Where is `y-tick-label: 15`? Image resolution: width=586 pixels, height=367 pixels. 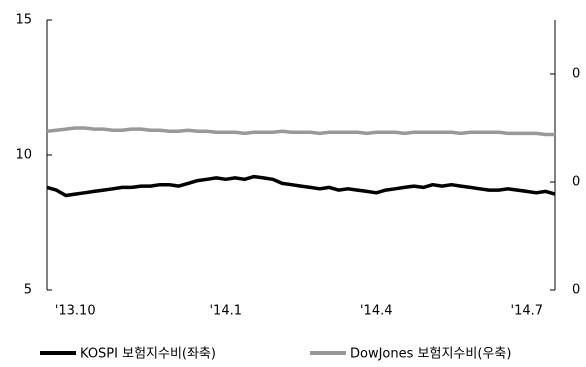
y-tick-label: 15 is located at coordinates (23, 20).